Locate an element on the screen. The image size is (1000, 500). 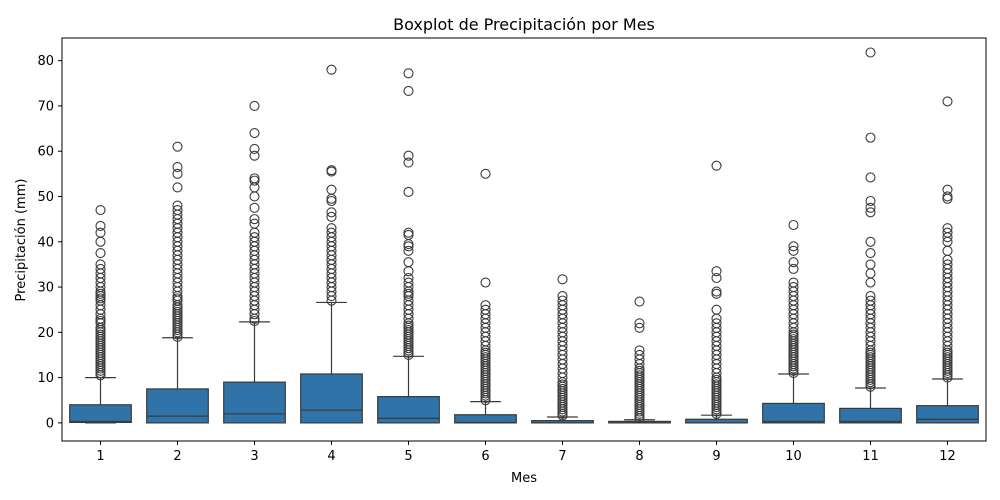
x-tick-label: 11 is located at coordinates (870, 456).